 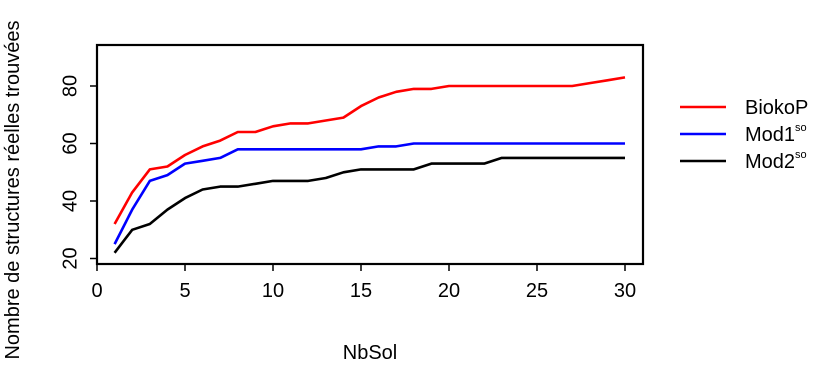 What do you see at coordinates (70, 86) in the screenshot?
I see `y-tick-label: 80` at bounding box center [70, 86].